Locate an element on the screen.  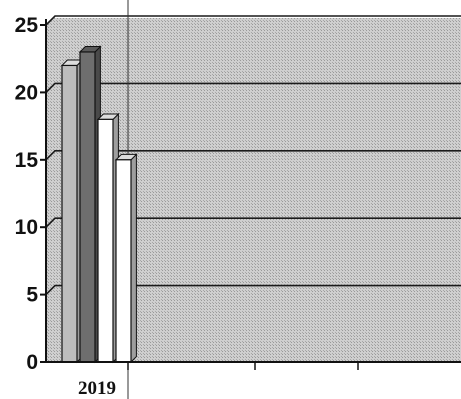
y-tick-label-10: 10 is located at coordinates (26, 227).